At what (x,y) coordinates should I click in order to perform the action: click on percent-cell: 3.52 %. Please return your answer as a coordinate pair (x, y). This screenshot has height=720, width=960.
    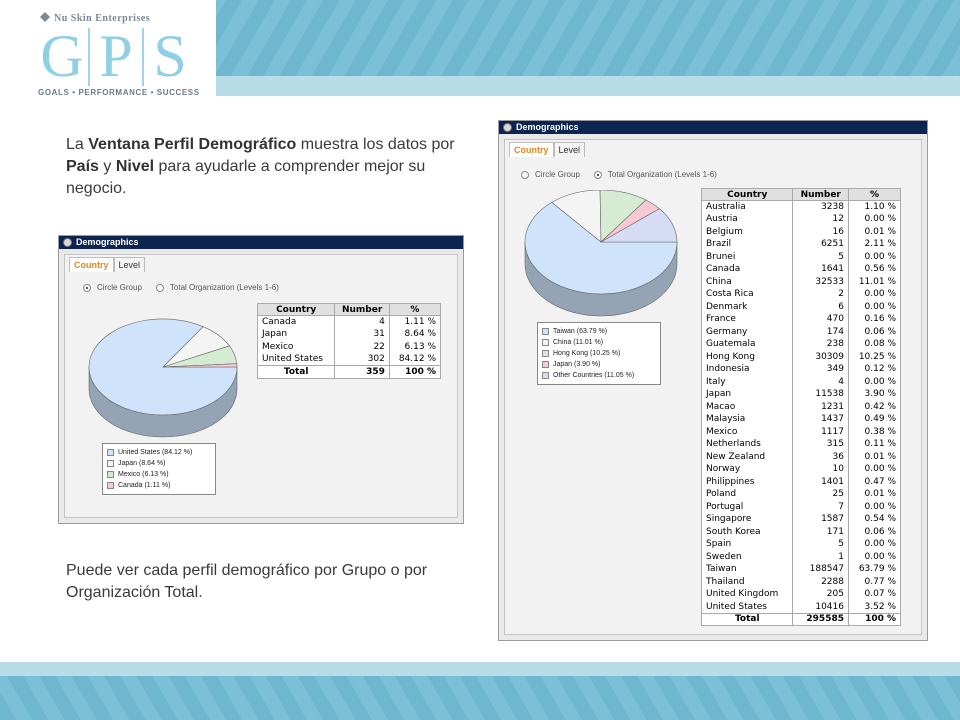
    Looking at the image, I should click on (874, 606).